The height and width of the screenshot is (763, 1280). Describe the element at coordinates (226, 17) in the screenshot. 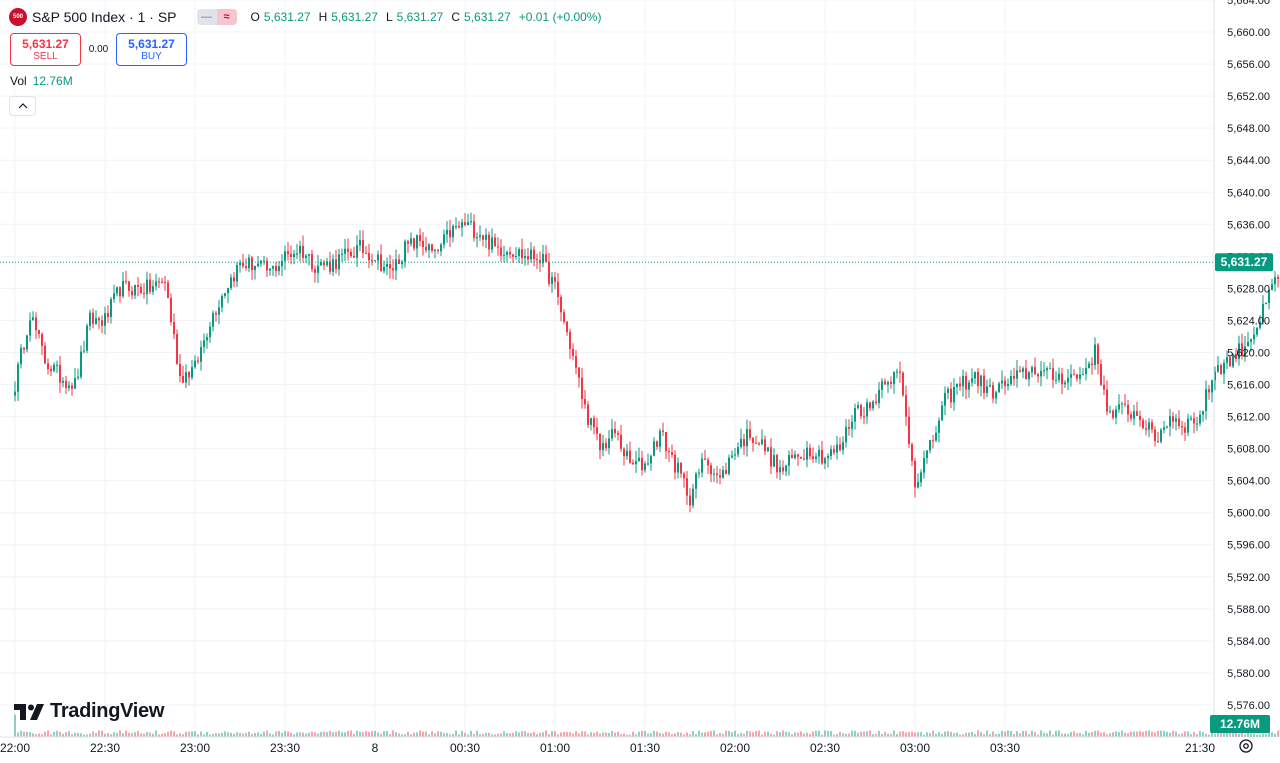

I see `approx-icon: ≈` at that location.